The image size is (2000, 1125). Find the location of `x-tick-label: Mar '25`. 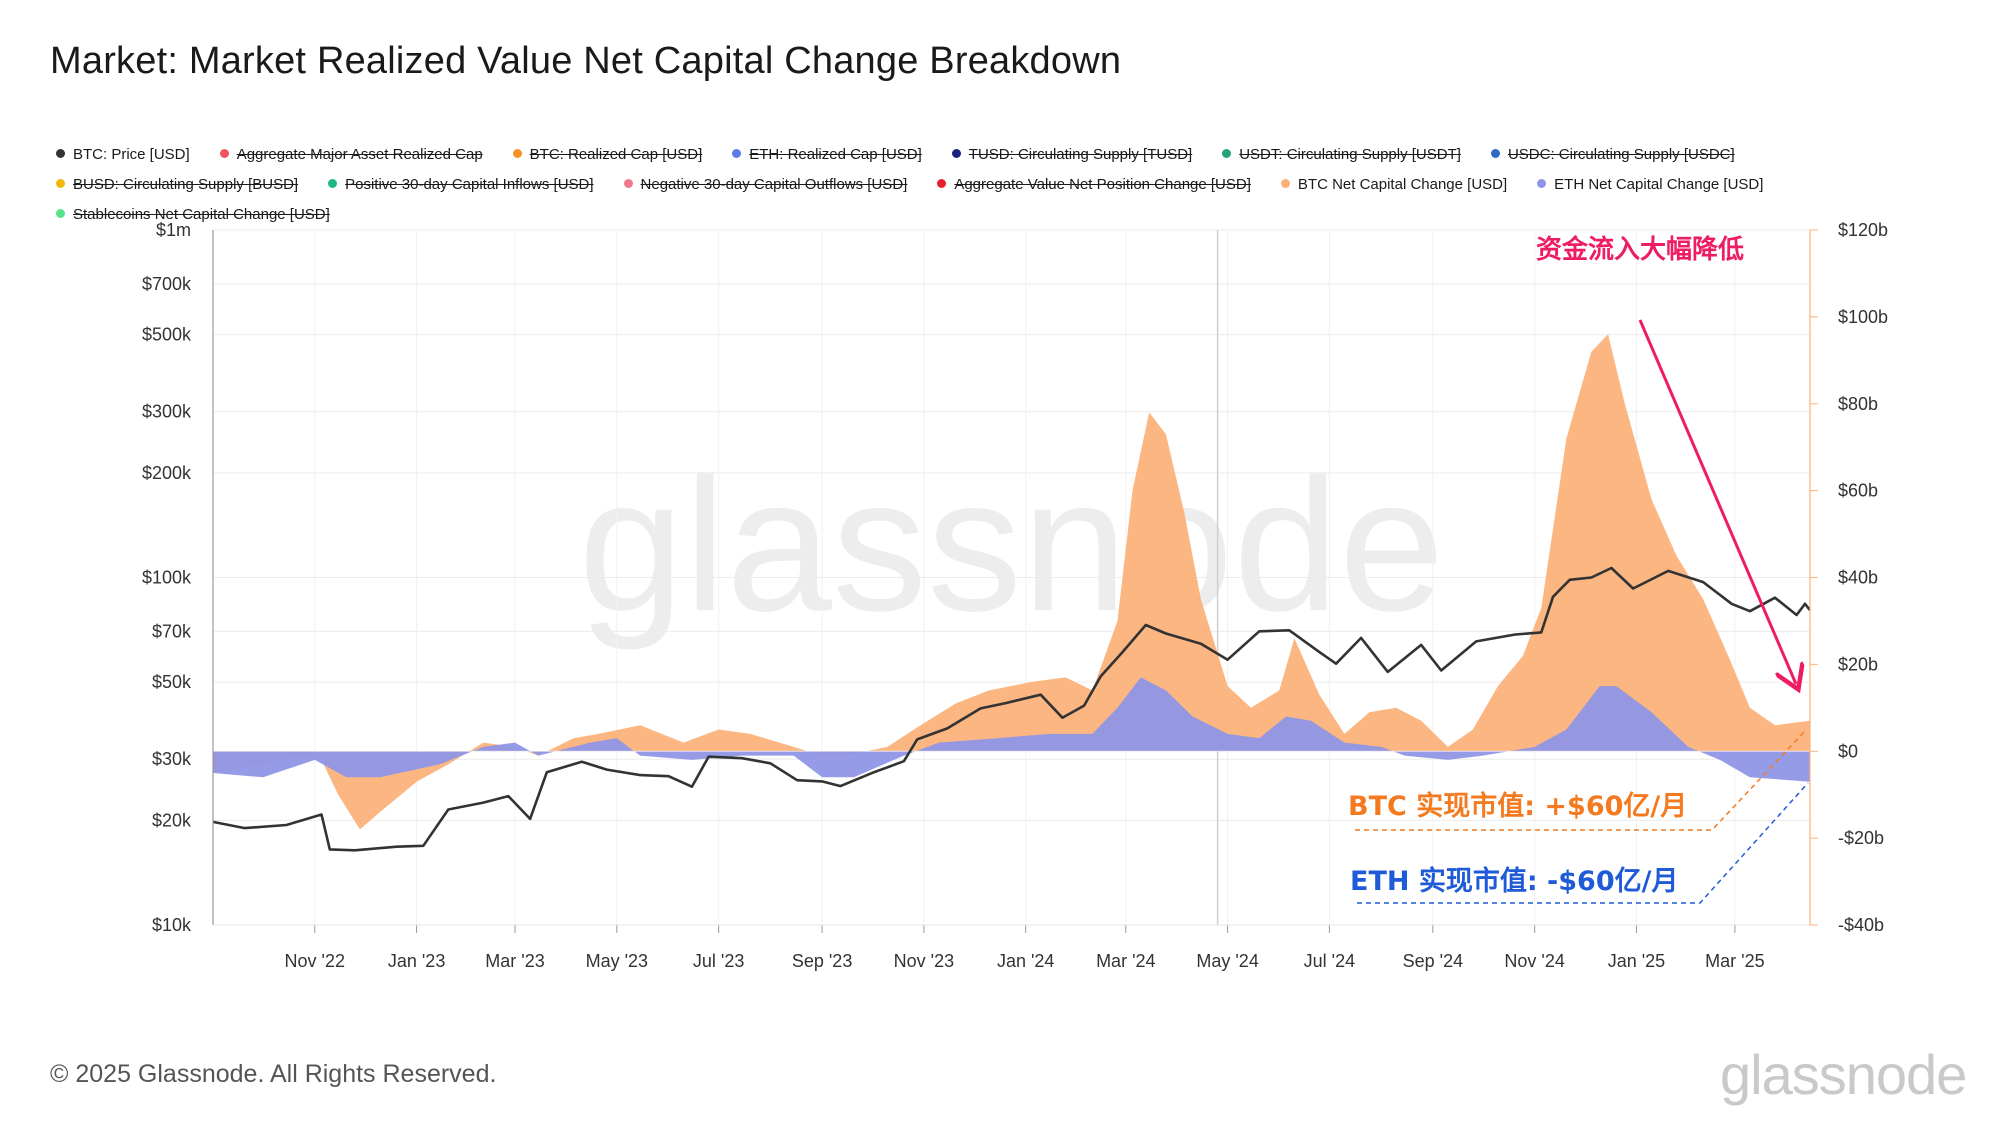

x-tick-label: Mar '25 is located at coordinates (1734, 961).